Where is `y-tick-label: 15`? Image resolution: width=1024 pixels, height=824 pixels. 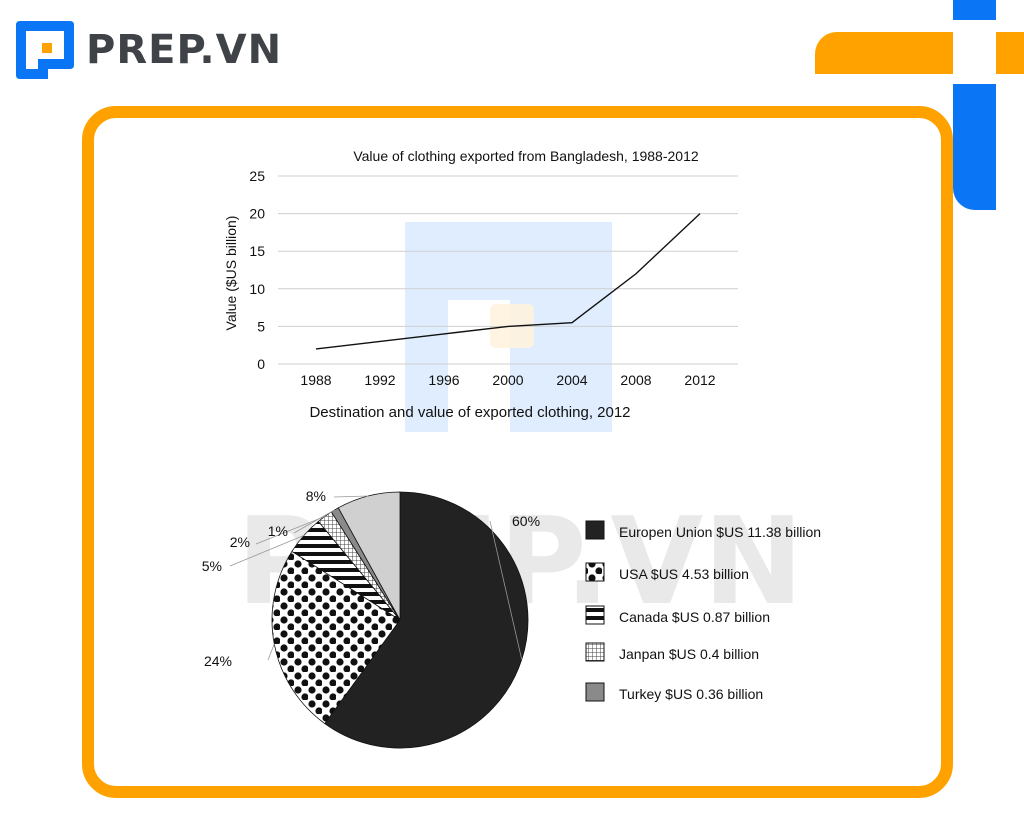
y-tick-label: 15 is located at coordinates (257, 251).